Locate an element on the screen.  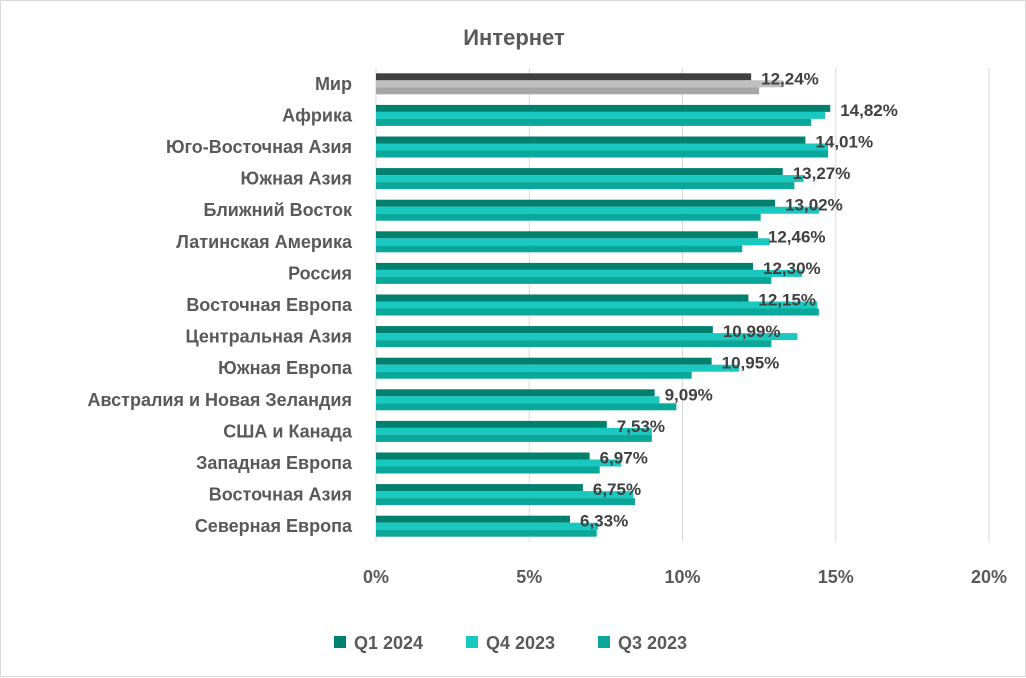
category-label: Юго-Восточная Азия is located at coordinates (259, 147).